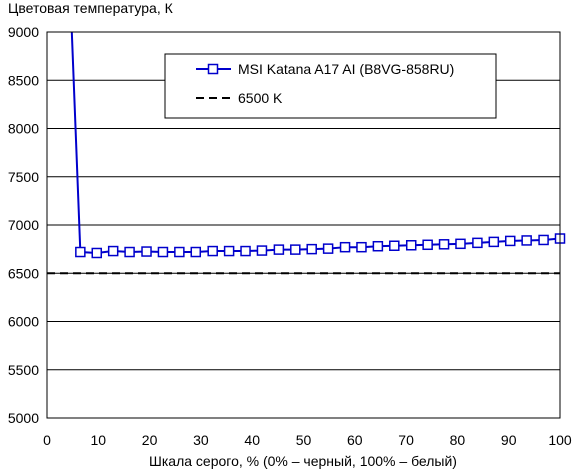  I want to click on y-tick-label: 5500, so click(23, 370).